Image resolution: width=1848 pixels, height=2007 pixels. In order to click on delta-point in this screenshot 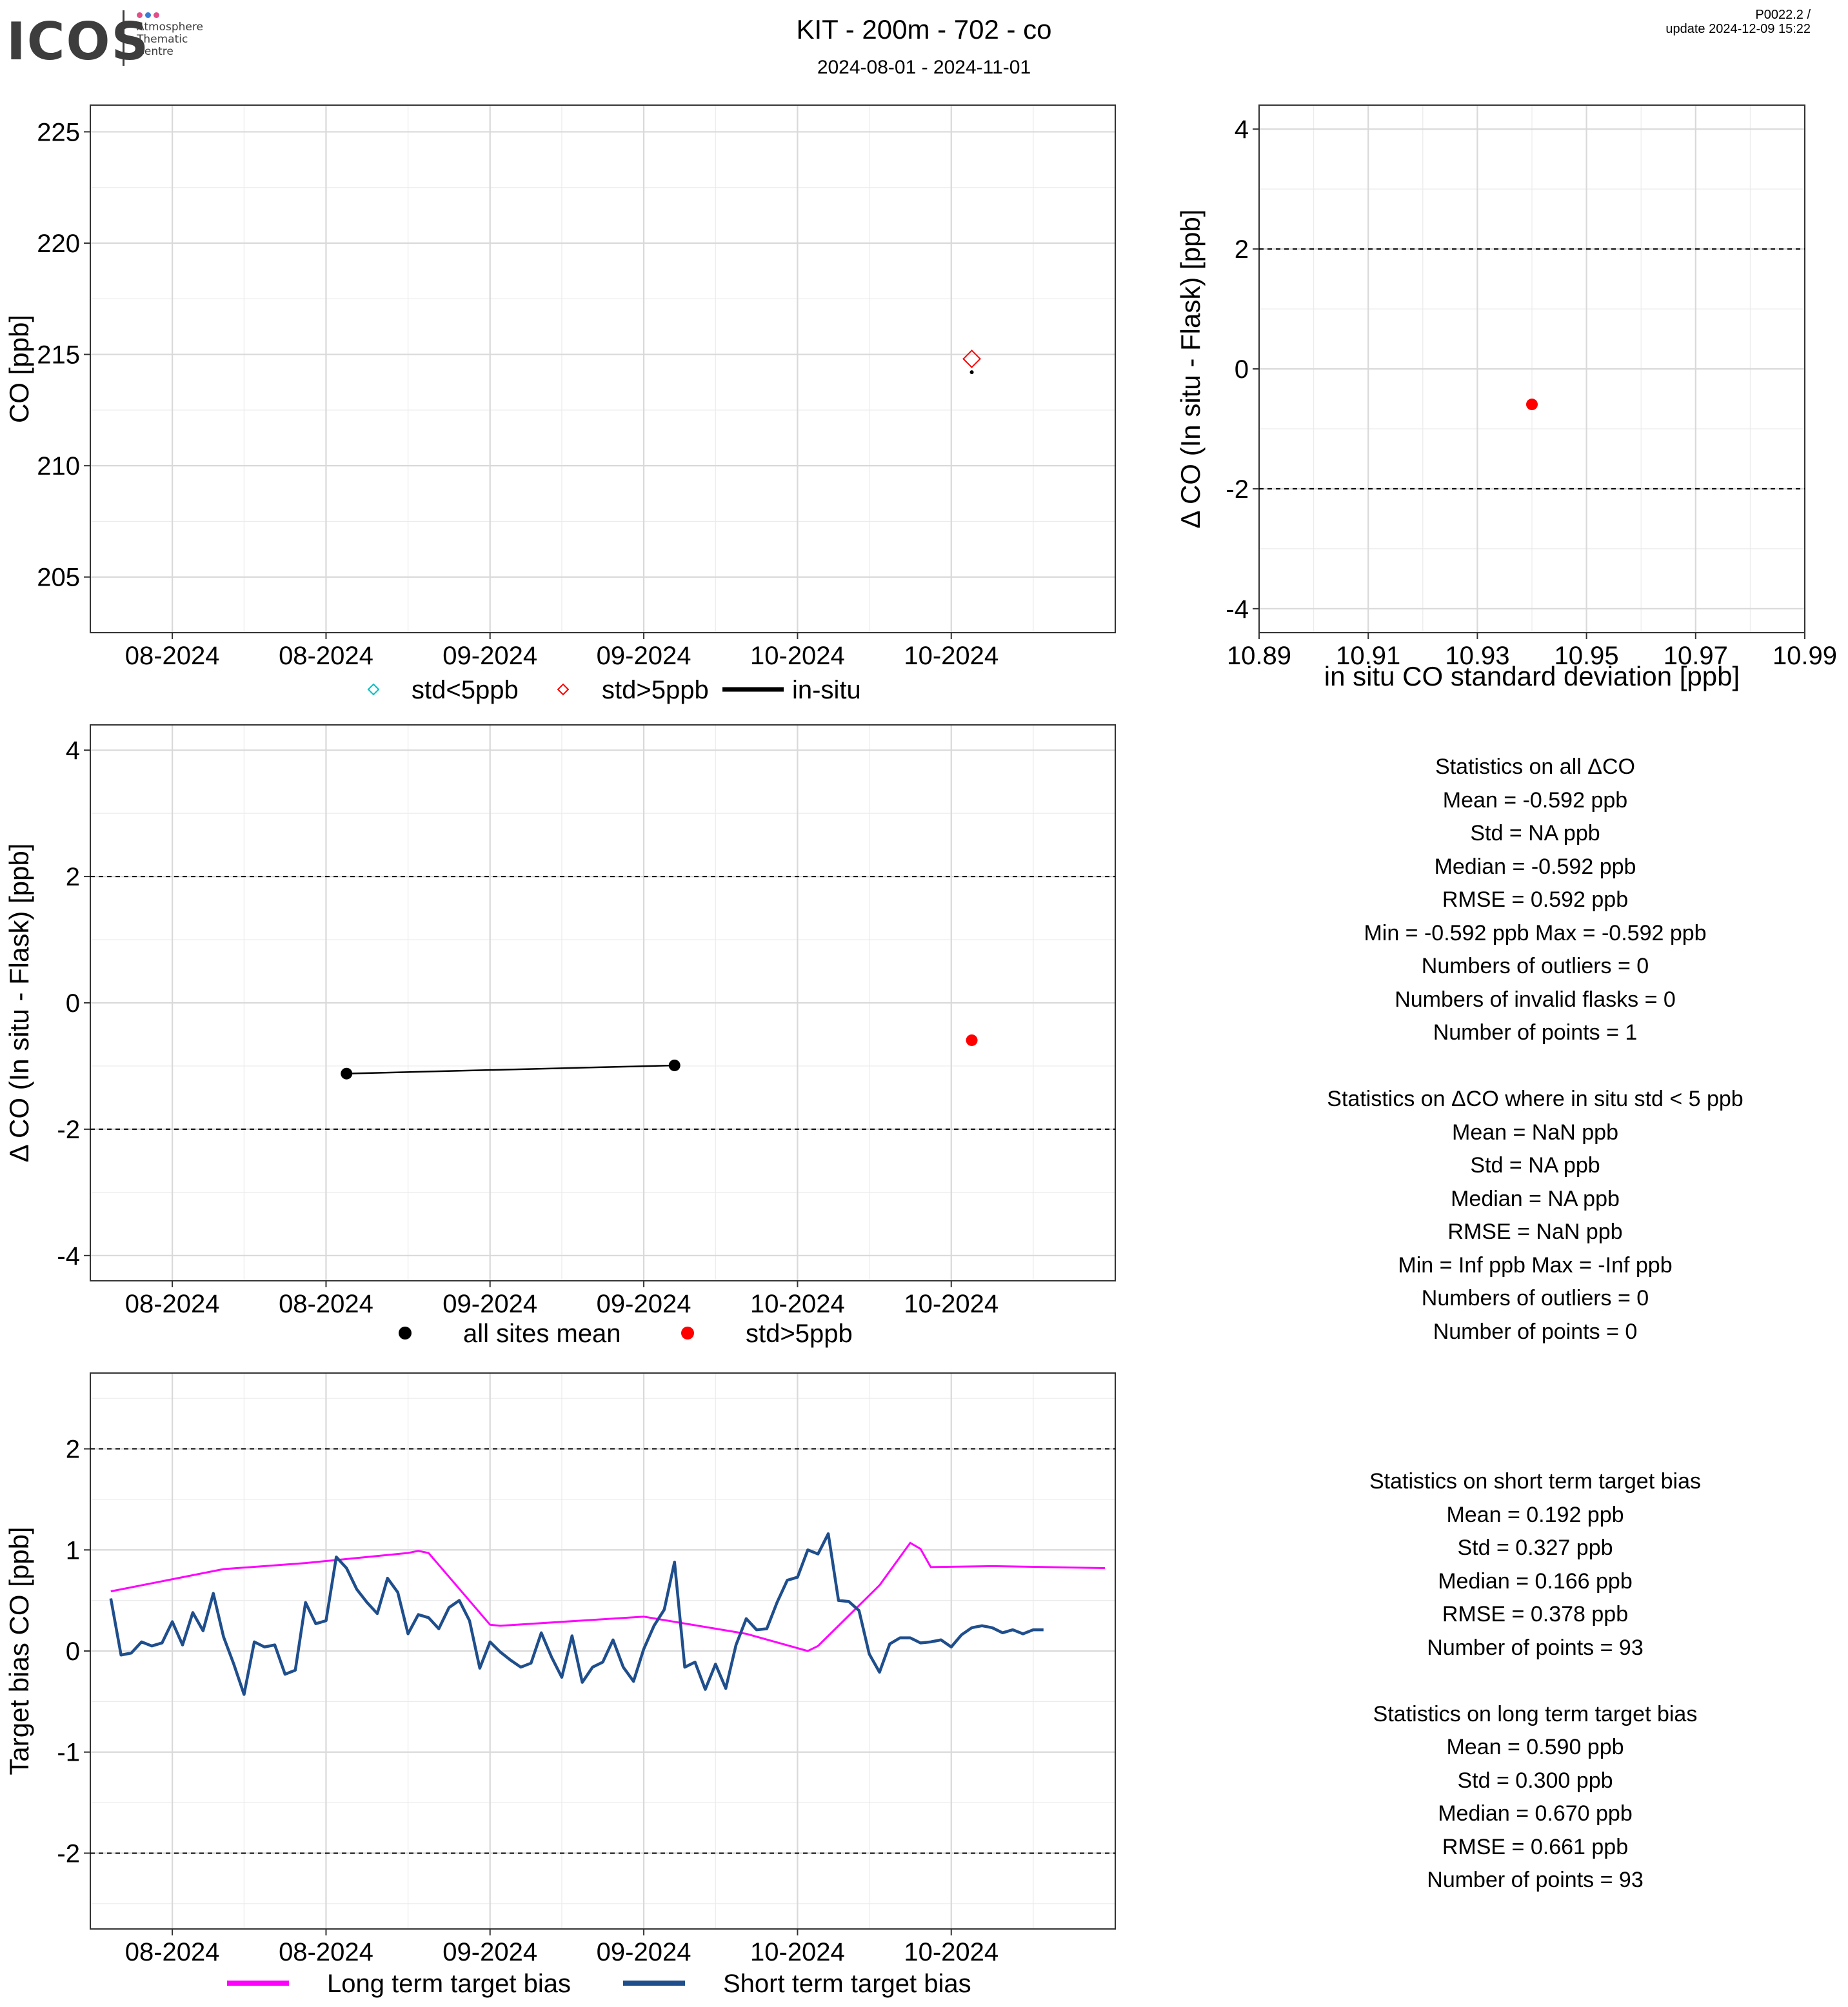, I will do `click(1532, 405)`.